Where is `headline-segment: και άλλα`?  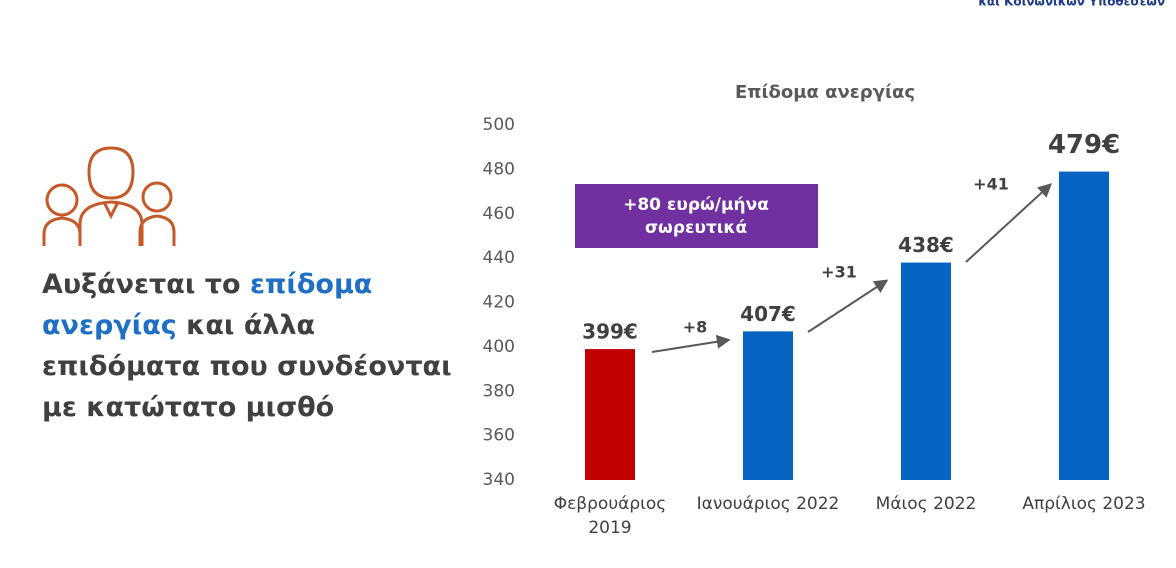
headline-segment: και άλλα is located at coordinates (246, 325).